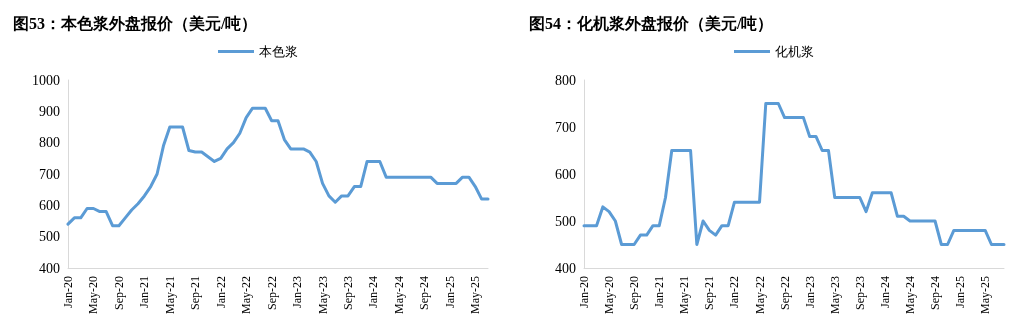 The height and width of the screenshot is (325, 1032). What do you see at coordinates (49, 111) in the screenshot?
I see `y-tick-label: 900` at bounding box center [49, 111].